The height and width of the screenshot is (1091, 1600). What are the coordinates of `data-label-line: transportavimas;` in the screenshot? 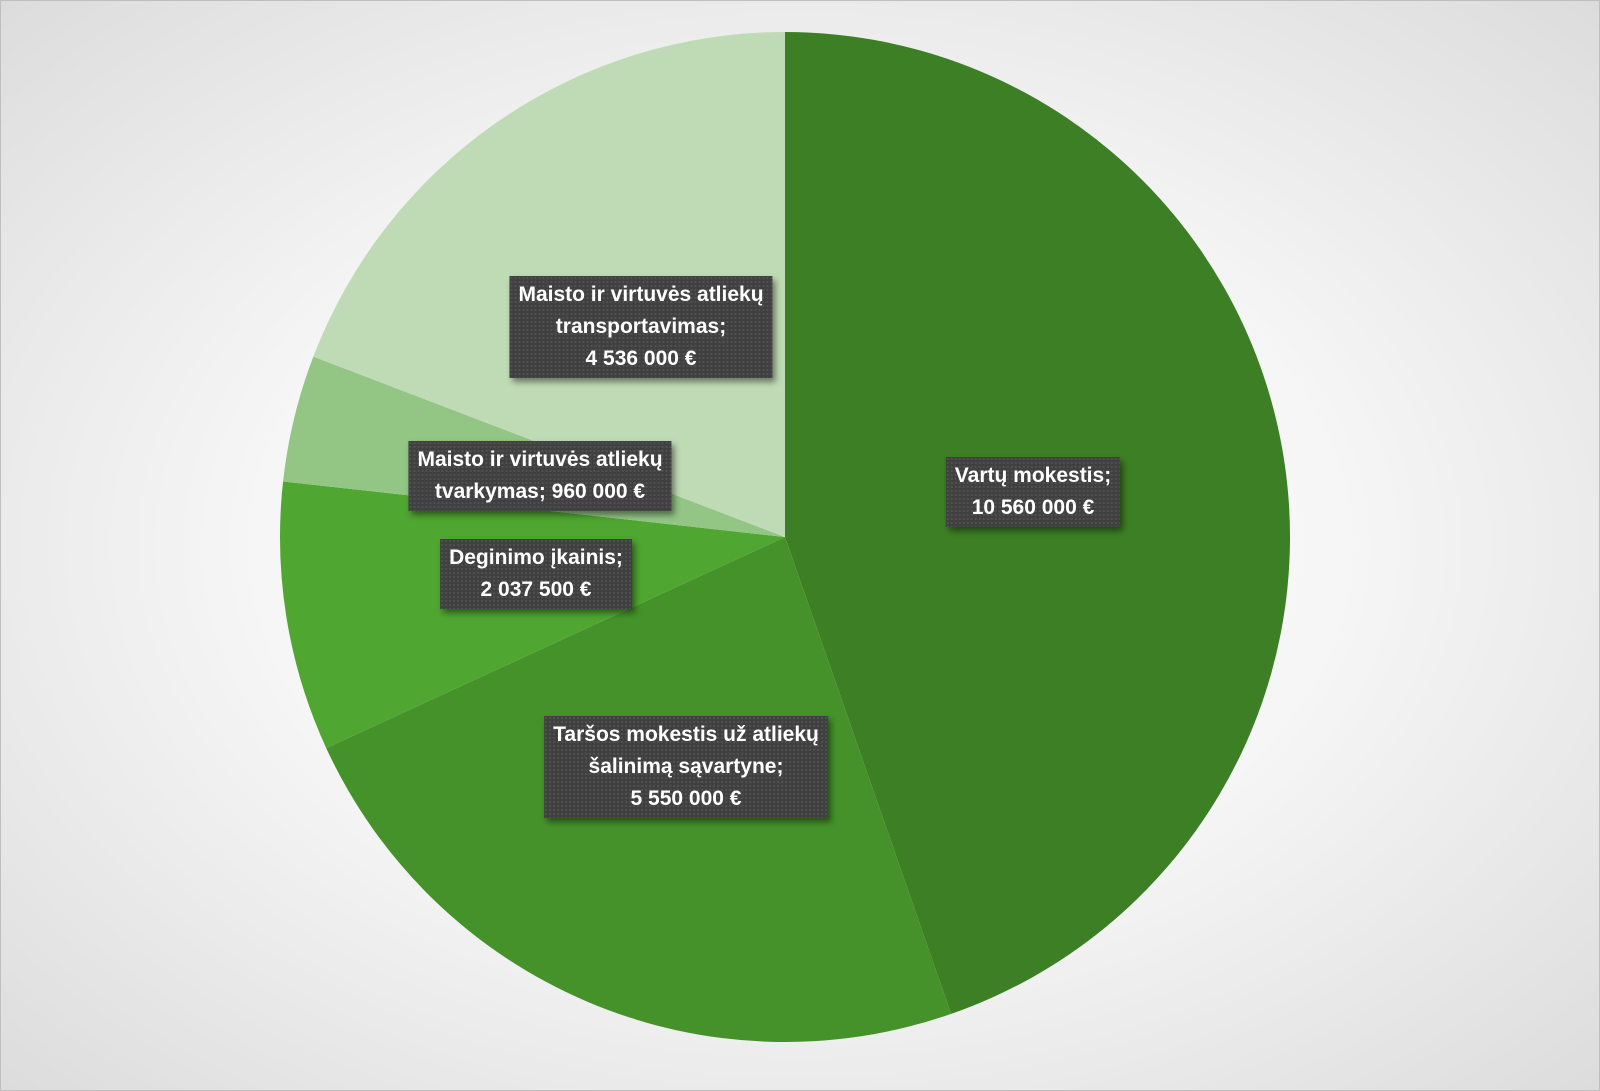 It's located at (641, 326).